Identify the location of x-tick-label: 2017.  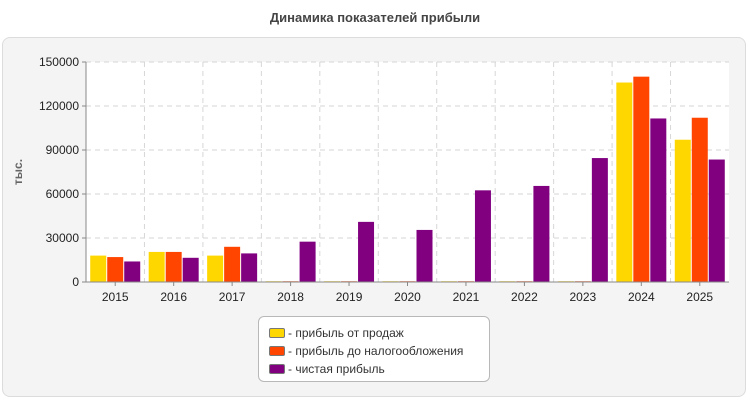
(232, 297).